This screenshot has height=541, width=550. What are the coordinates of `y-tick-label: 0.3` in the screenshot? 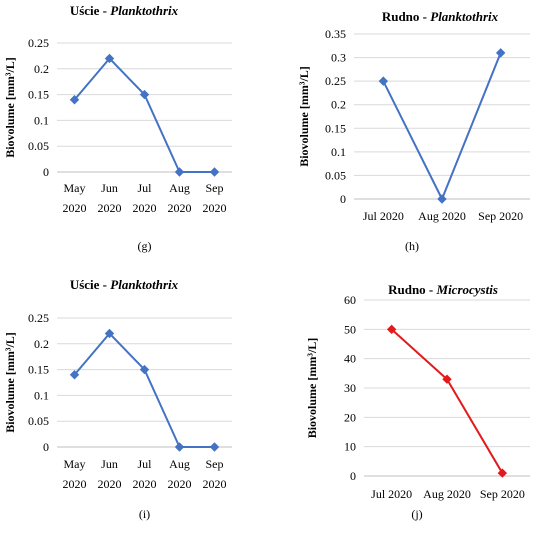 It's located at (338, 58).